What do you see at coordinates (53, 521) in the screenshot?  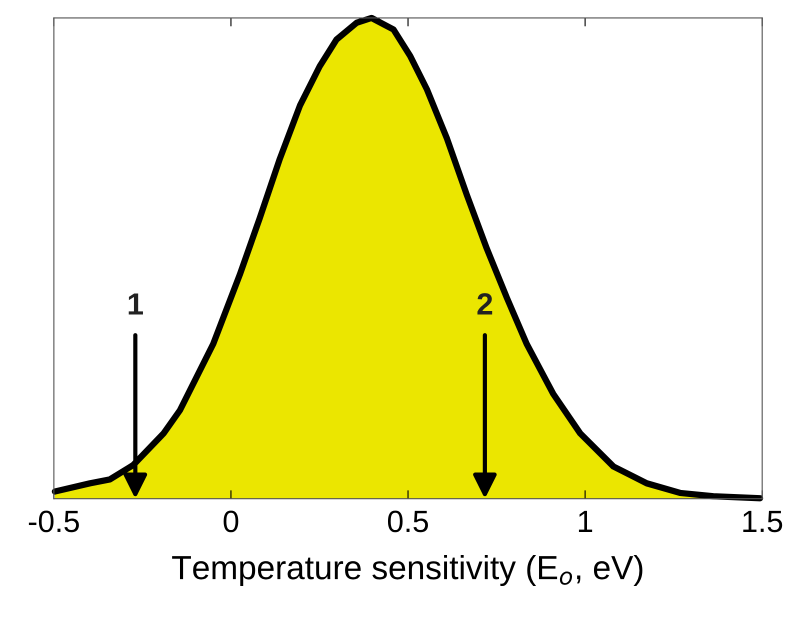 I see `x-tick-label: -0.5` at bounding box center [53, 521].